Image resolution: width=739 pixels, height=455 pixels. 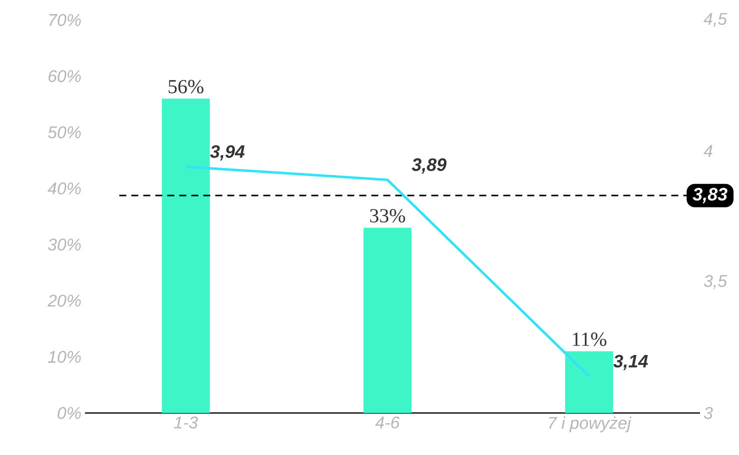 What do you see at coordinates (186, 87) in the screenshot?
I see `data-label: 56%` at bounding box center [186, 87].